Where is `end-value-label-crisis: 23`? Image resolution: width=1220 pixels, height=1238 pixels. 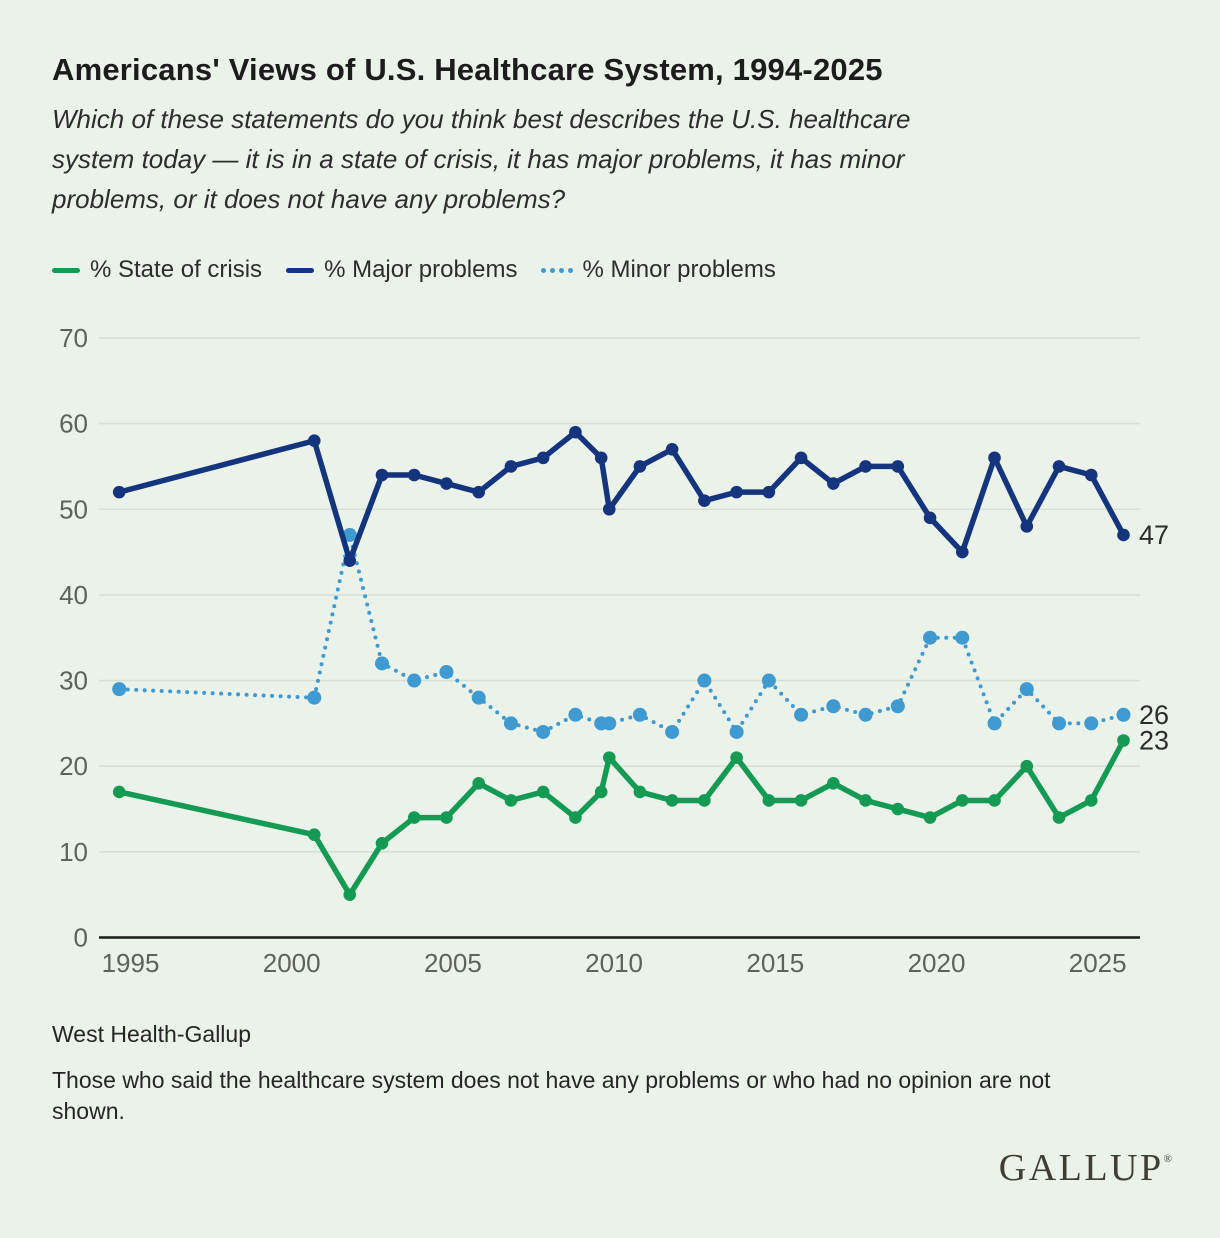
end-value-label-crisis: 23 is located at coordinates (1154, 741).